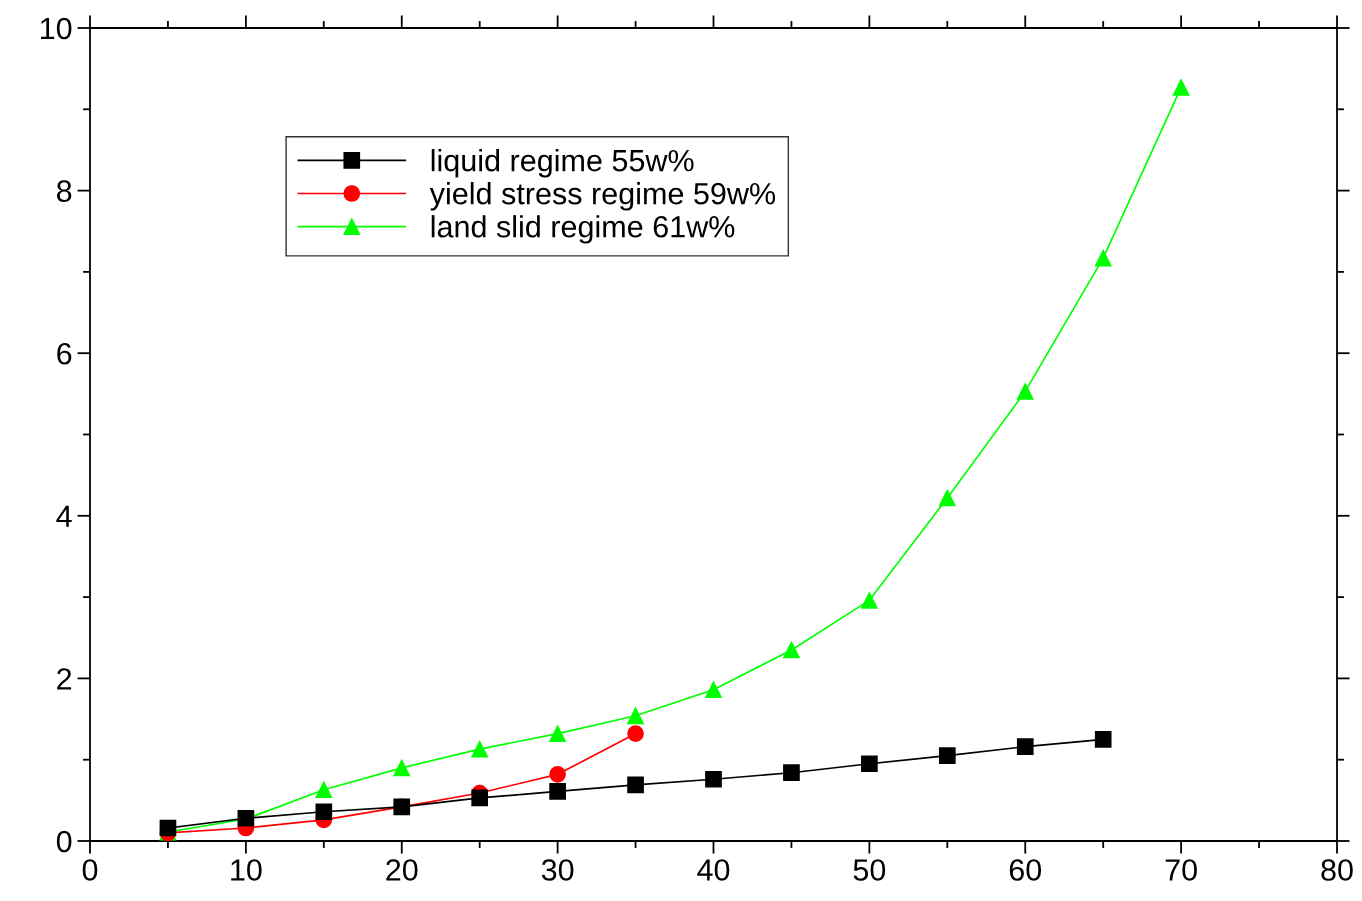  I want to click on legend-label: yield stress regime 59w%, so click(602, 196).